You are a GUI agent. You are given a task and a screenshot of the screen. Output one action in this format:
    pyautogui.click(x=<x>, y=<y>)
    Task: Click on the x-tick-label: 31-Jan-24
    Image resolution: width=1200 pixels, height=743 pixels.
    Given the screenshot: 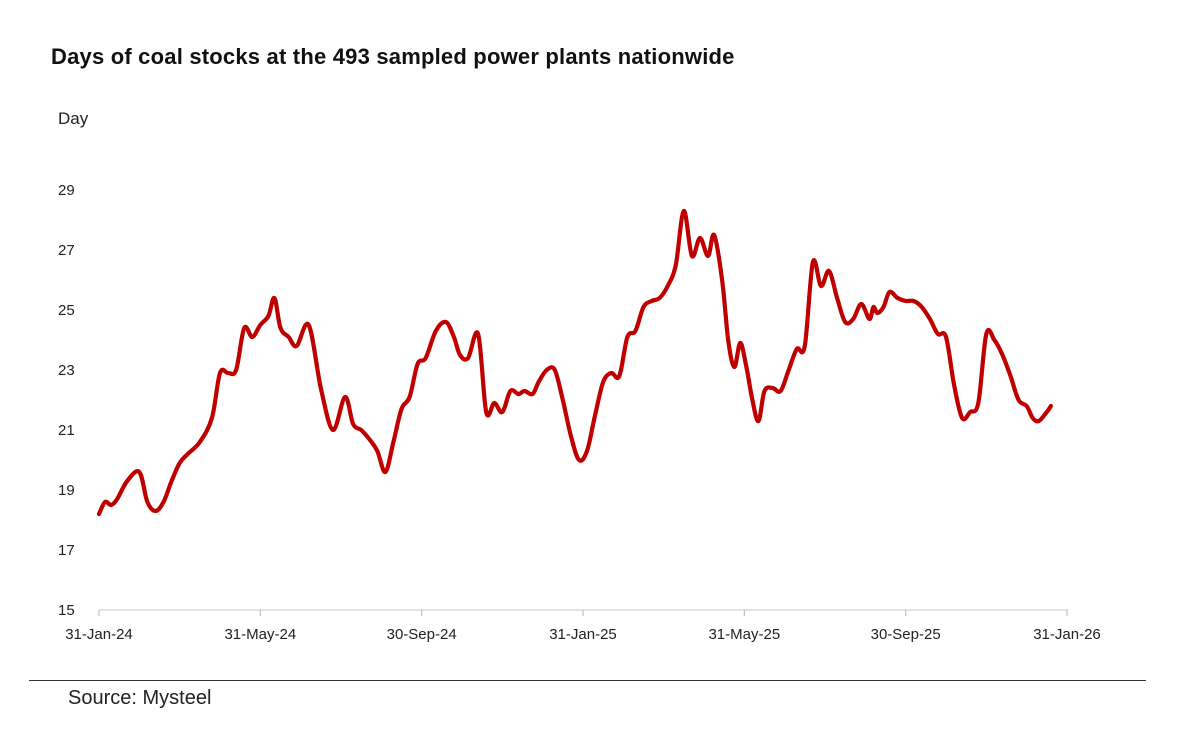 What is the action you would take?
    pyautogui.click(x=99, y=634)
    